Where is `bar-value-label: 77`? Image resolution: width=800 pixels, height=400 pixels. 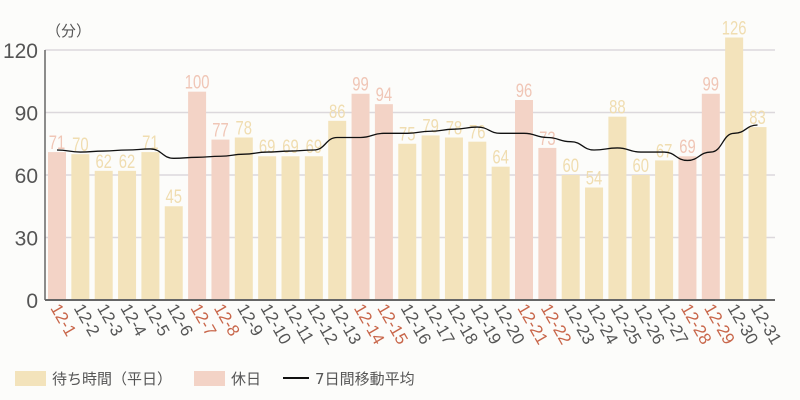 bar-value-label: 77 is located at coordinates (220, 130).